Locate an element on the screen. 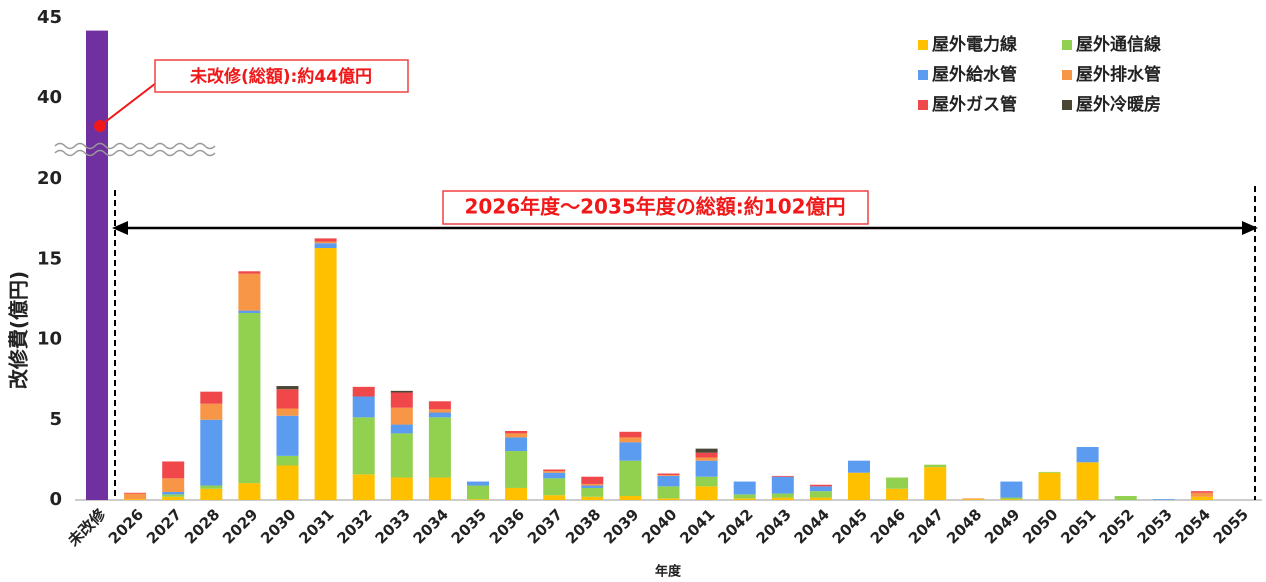 This screenshot has width=1266, height=582. y-tick-label: 0 is located at coordinates (55, 499).